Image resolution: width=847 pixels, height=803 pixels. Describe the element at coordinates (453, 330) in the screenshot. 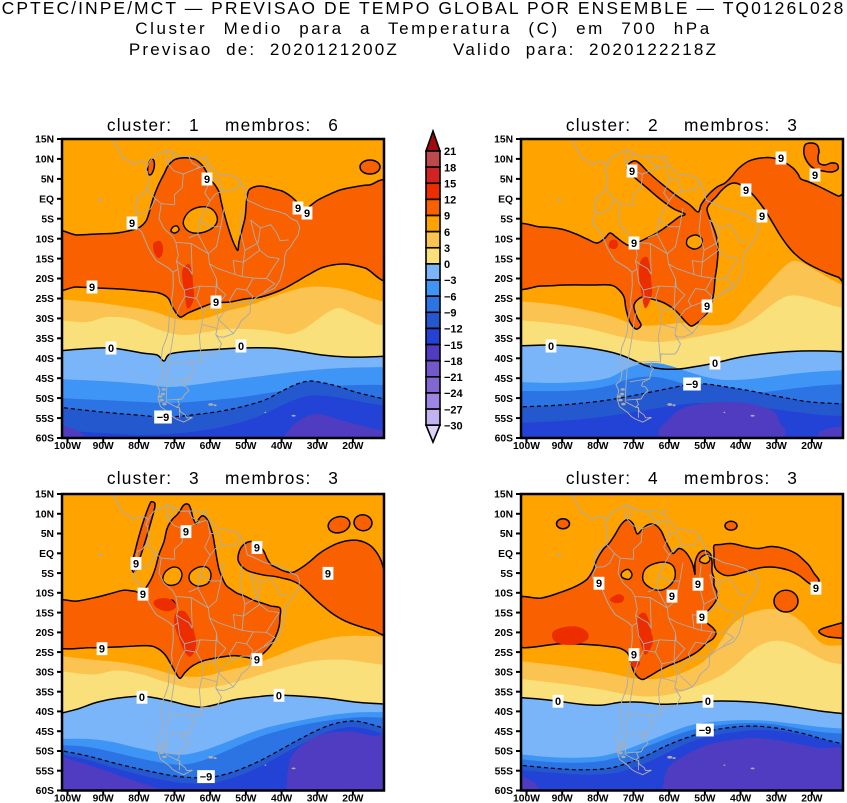

I see `svg-text: −12` at that location.